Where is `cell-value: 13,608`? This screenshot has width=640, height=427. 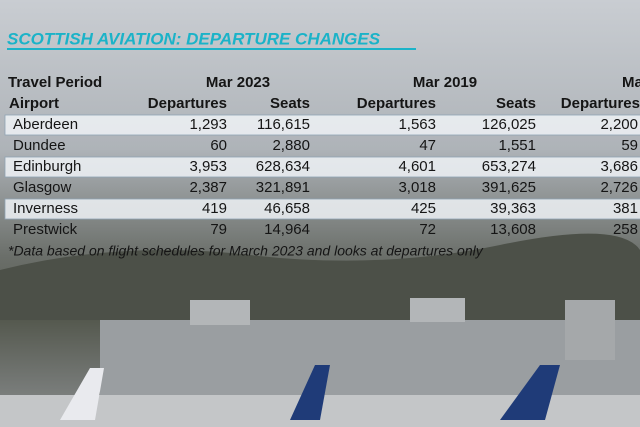
cell-value: 13,608 is located at coordinates (513, 229).